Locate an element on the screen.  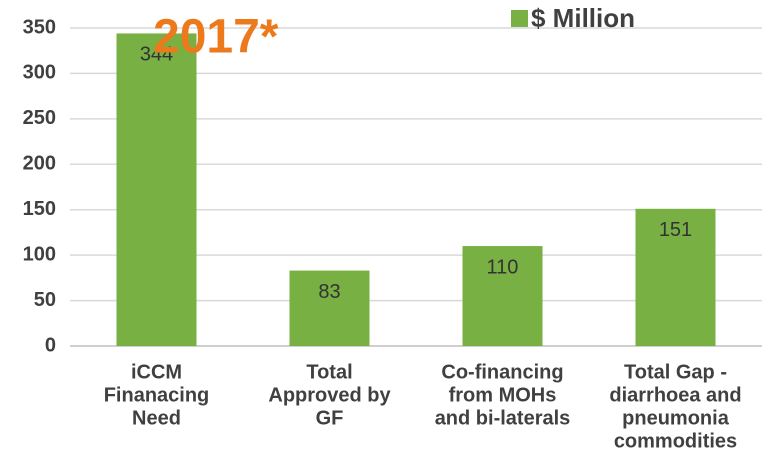
x-tick-label: pneumonia is located at coordinates (676, 418).